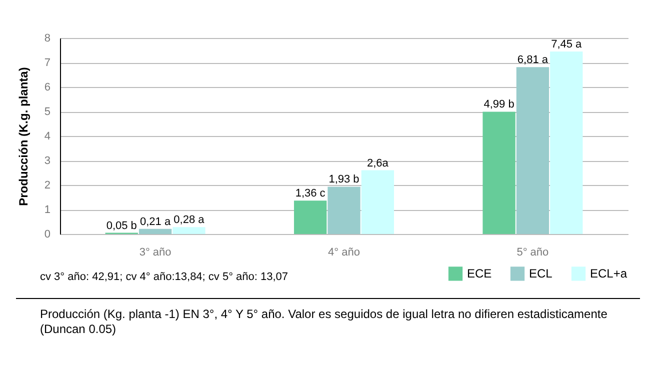 The height and width of the screenshot is (374, 660). Describe the element at coordinates (47, 112) in the screenshot. I see `y-tick-label: 5` at that location.